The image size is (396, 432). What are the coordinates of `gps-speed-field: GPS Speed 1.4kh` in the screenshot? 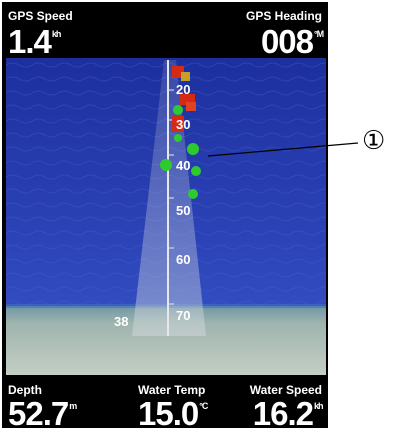 It's located at (40, 33).